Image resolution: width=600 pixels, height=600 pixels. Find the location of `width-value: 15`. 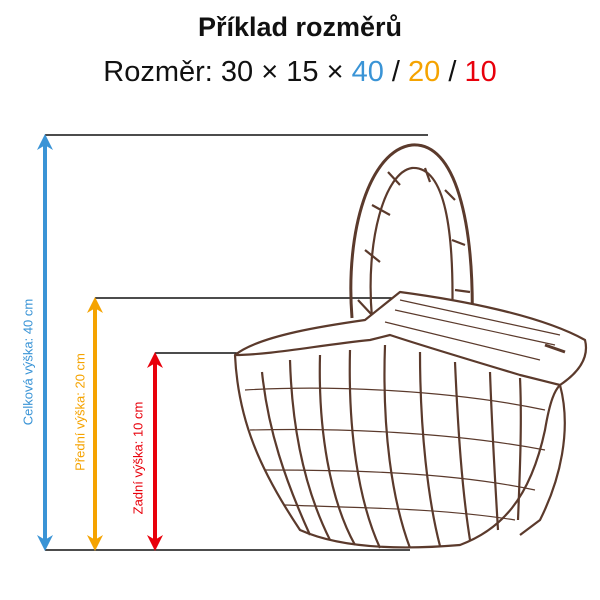

width-value: 15 is located at coordinates (302, 72).